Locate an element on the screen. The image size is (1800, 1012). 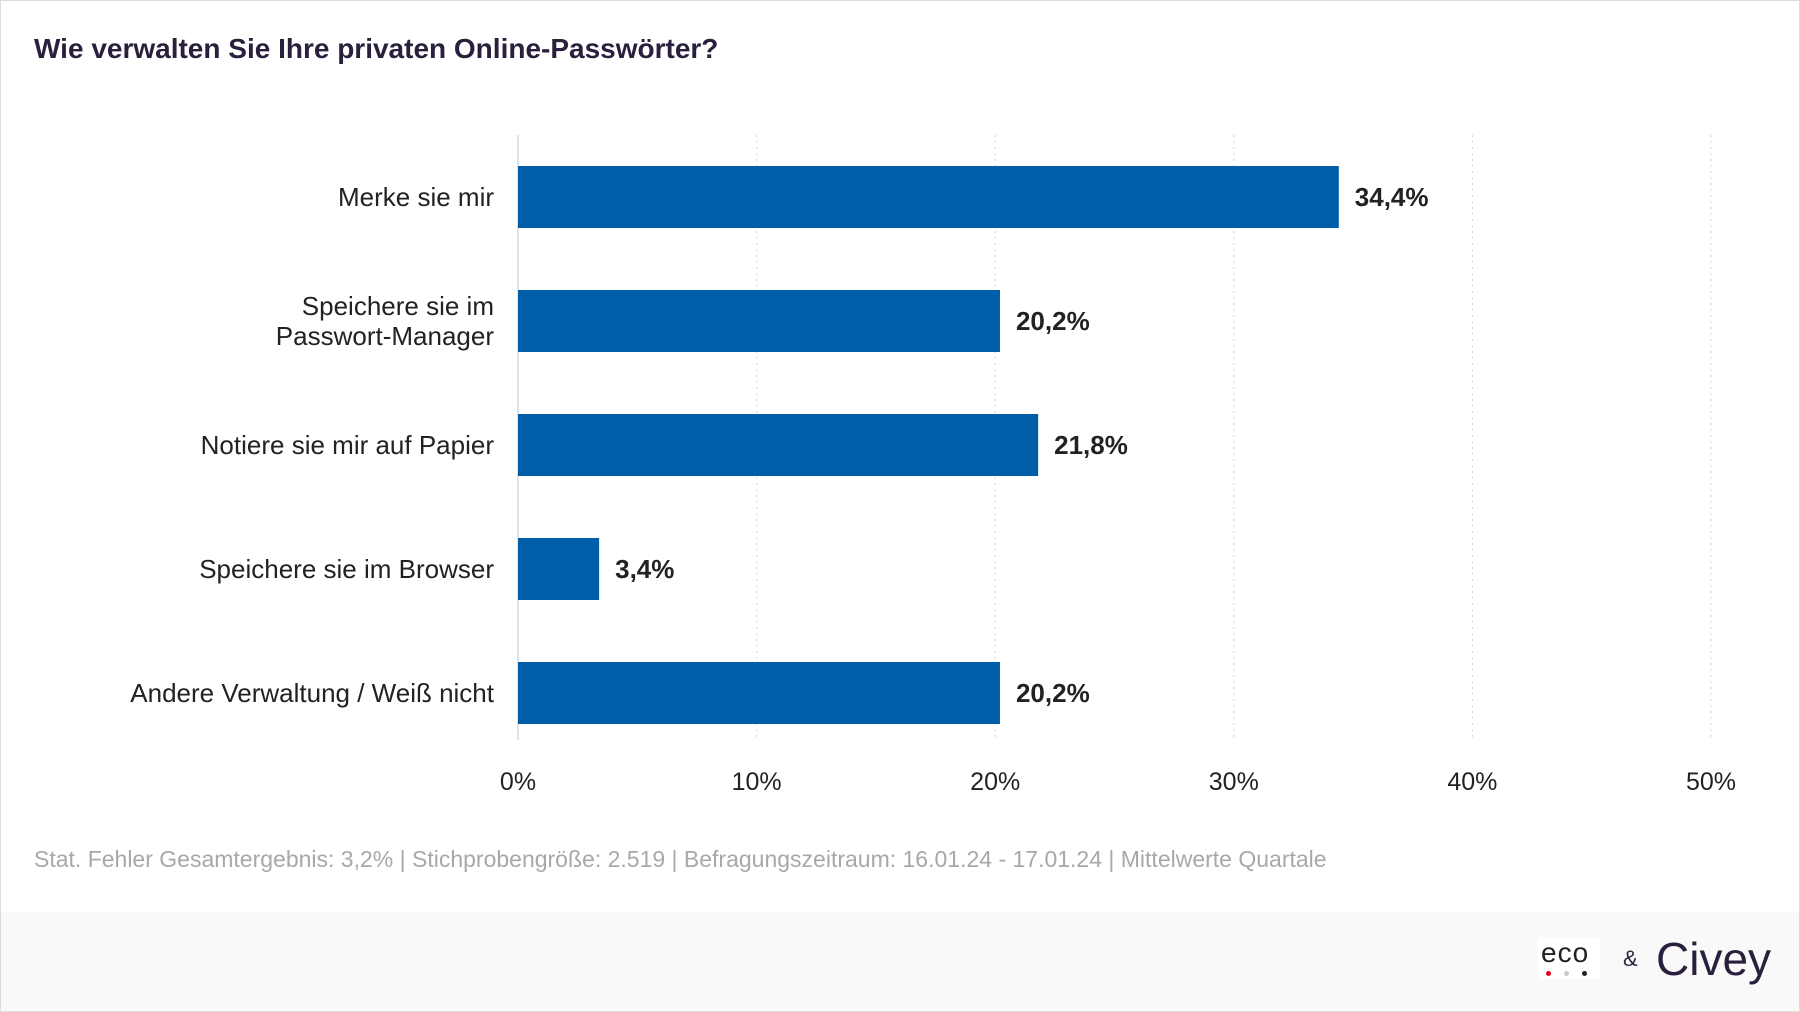
eco-logo-dot-black is located at coordinates (1584, 973).